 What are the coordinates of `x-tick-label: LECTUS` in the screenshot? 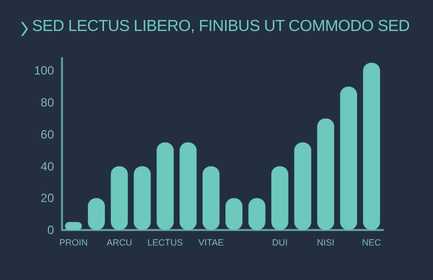 It's located at (165, 243).